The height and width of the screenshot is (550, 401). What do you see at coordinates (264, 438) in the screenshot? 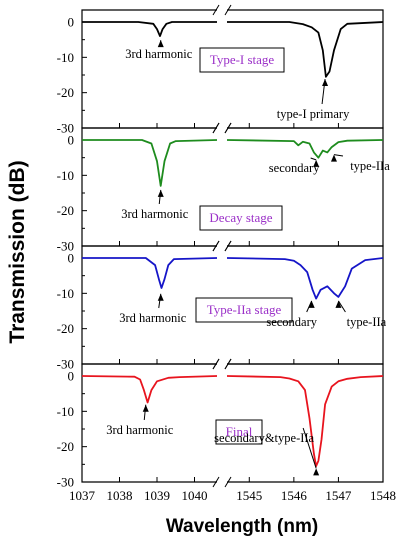
I see `annotation-label: secondary&type-IIa` at bounding box center [264, 438].